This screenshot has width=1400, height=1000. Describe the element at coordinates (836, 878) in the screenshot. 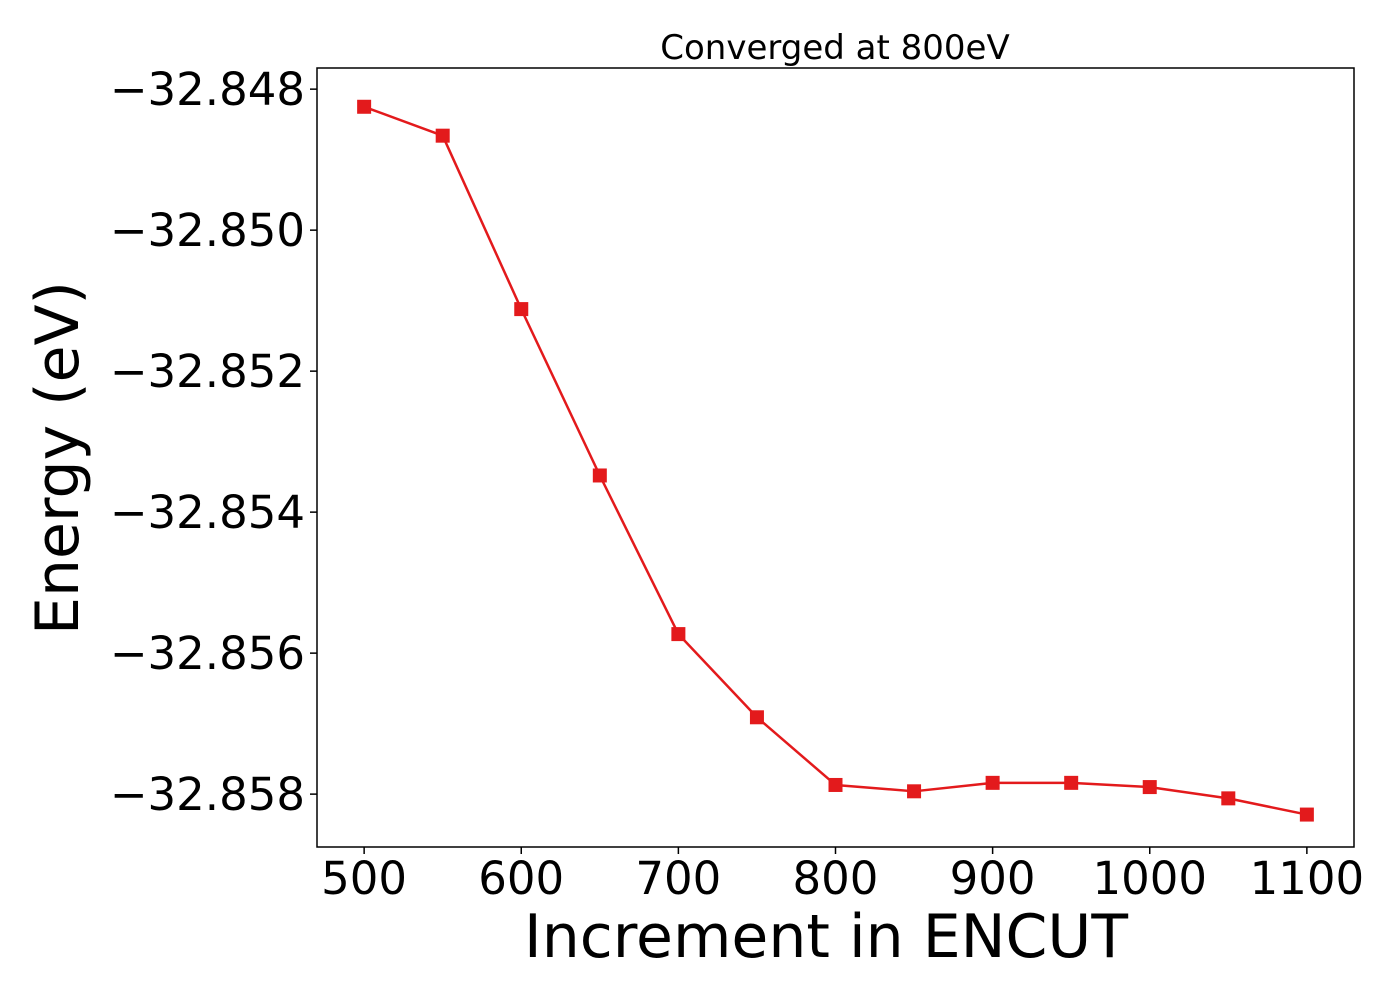

I see `x-tick-label: 800` at that location.